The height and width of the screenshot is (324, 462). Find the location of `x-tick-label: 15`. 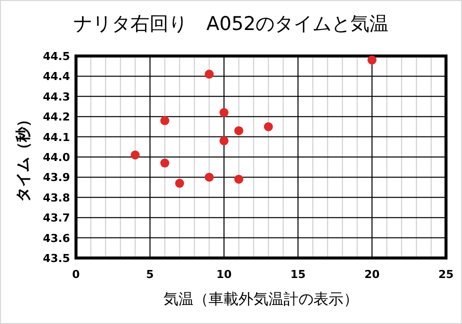

x-tick-label: 15 is located at coordinates (298, 274).